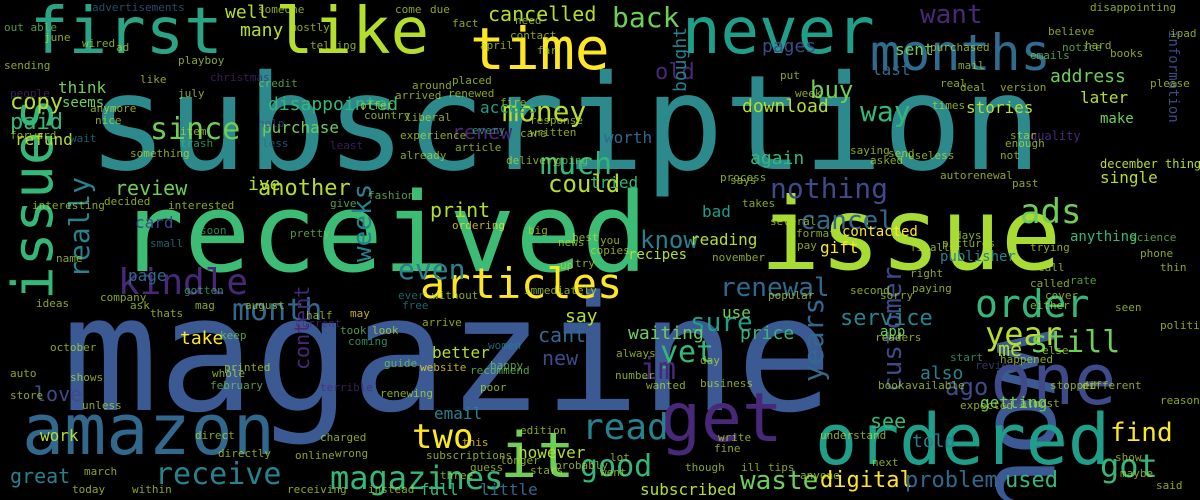  I want to click on small-word: interesting, so click(68, 205).